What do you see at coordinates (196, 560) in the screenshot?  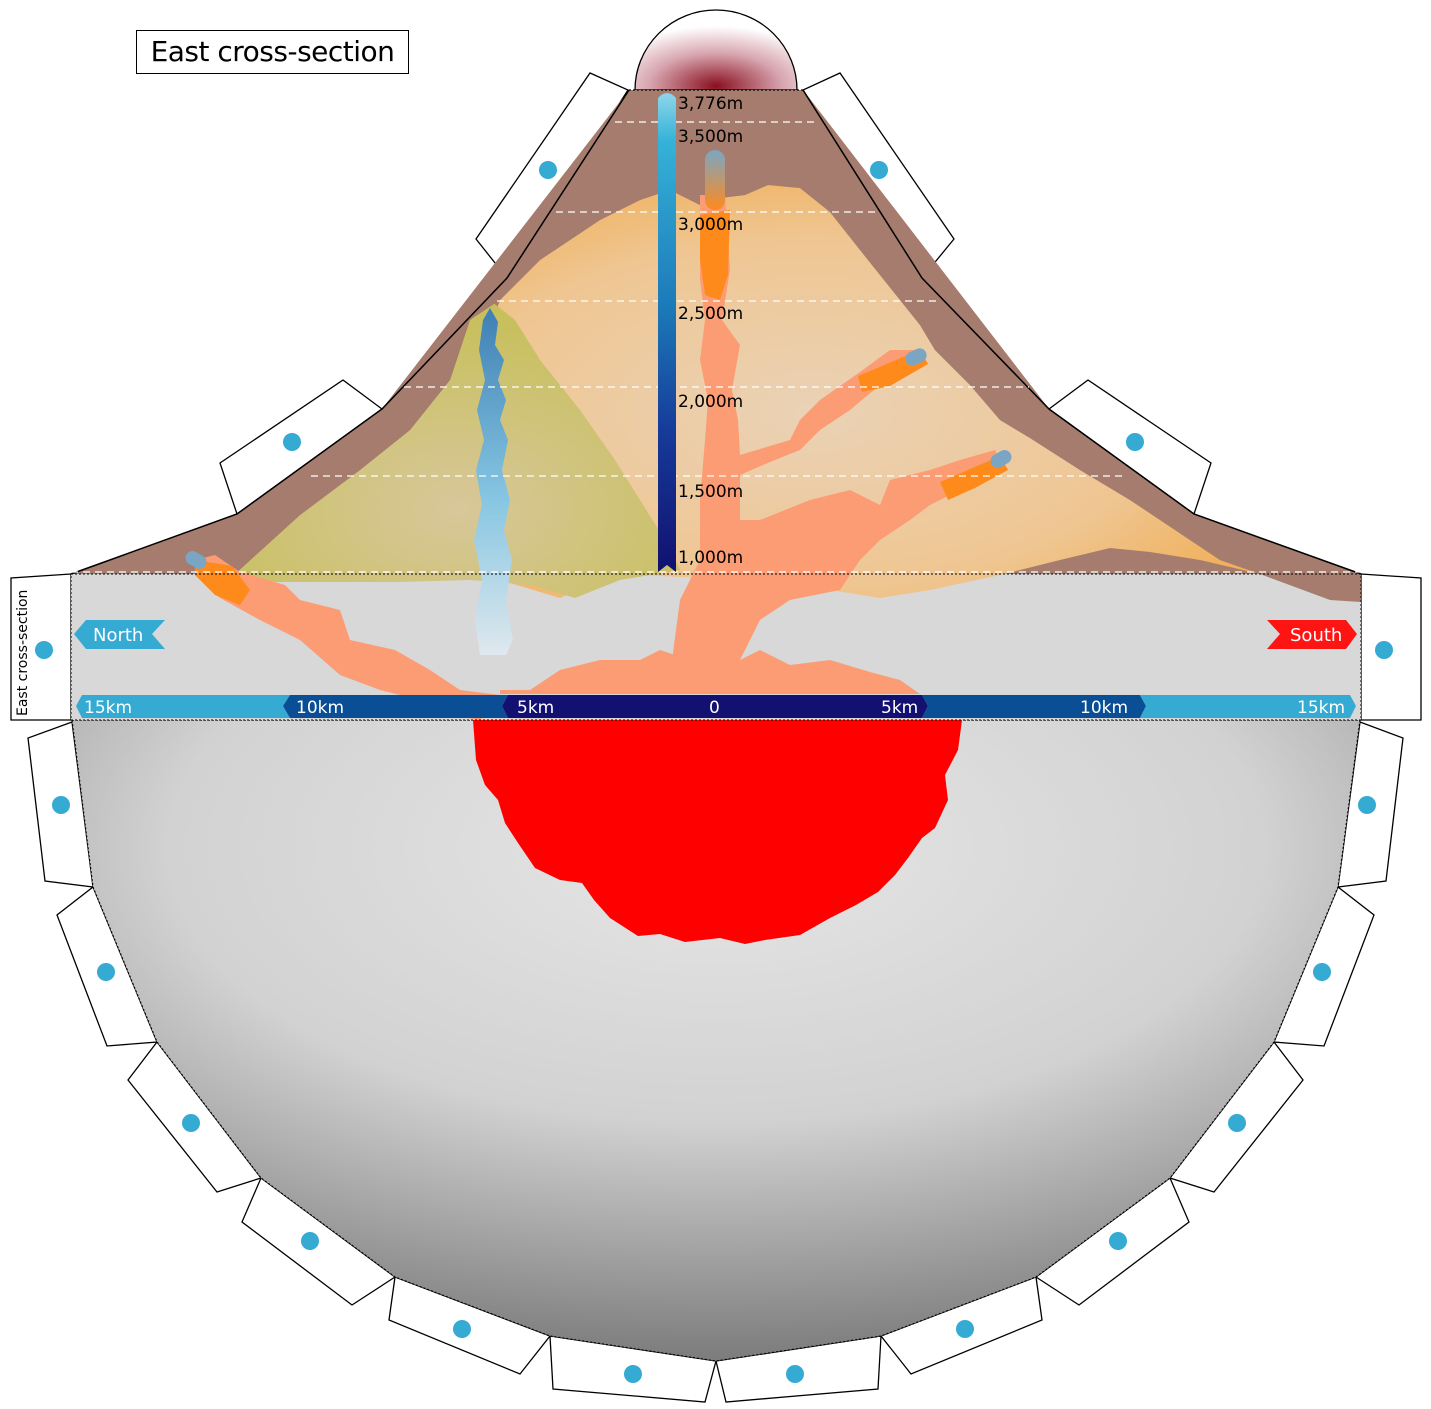 I see `dike-tip` at bounding box center [196, 560].